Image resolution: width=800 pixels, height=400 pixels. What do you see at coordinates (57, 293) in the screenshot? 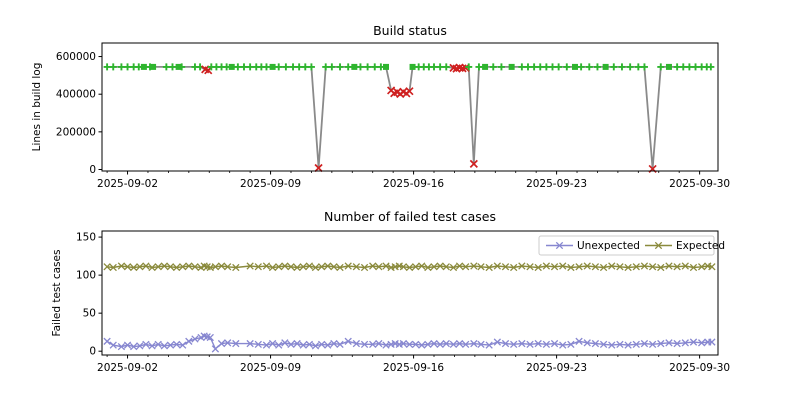
I see `y-axis-label: Failed test cases` at bounding box center [57, 293].